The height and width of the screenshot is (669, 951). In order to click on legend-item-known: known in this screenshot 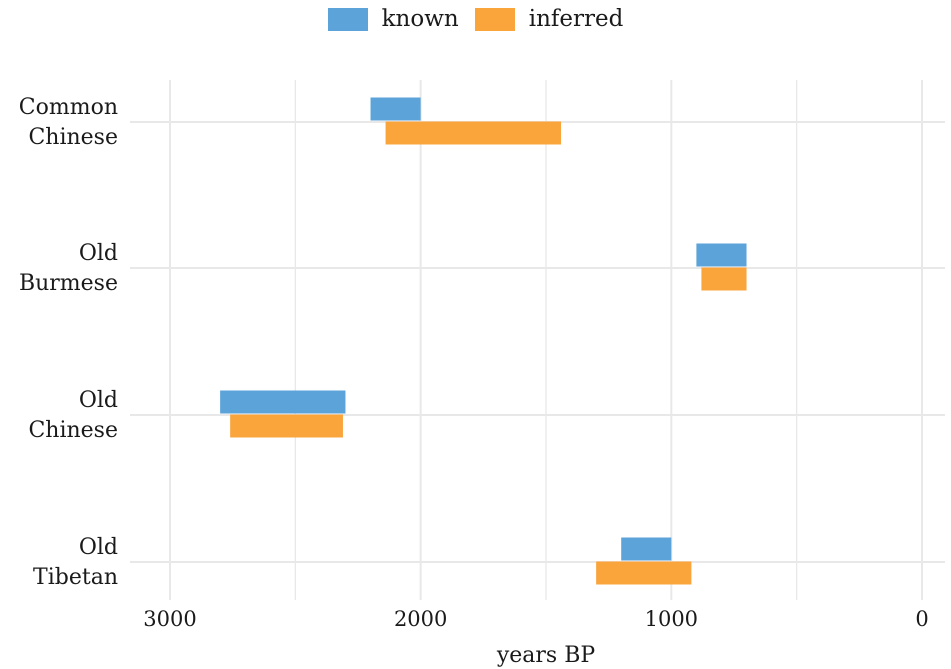, I will do `click(393, 19)`.